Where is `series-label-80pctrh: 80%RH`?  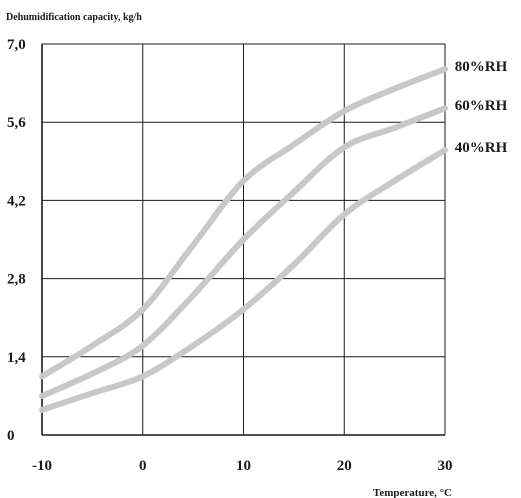 series-label-80pctrh: 80%RH is located at coordinates (481, 67).